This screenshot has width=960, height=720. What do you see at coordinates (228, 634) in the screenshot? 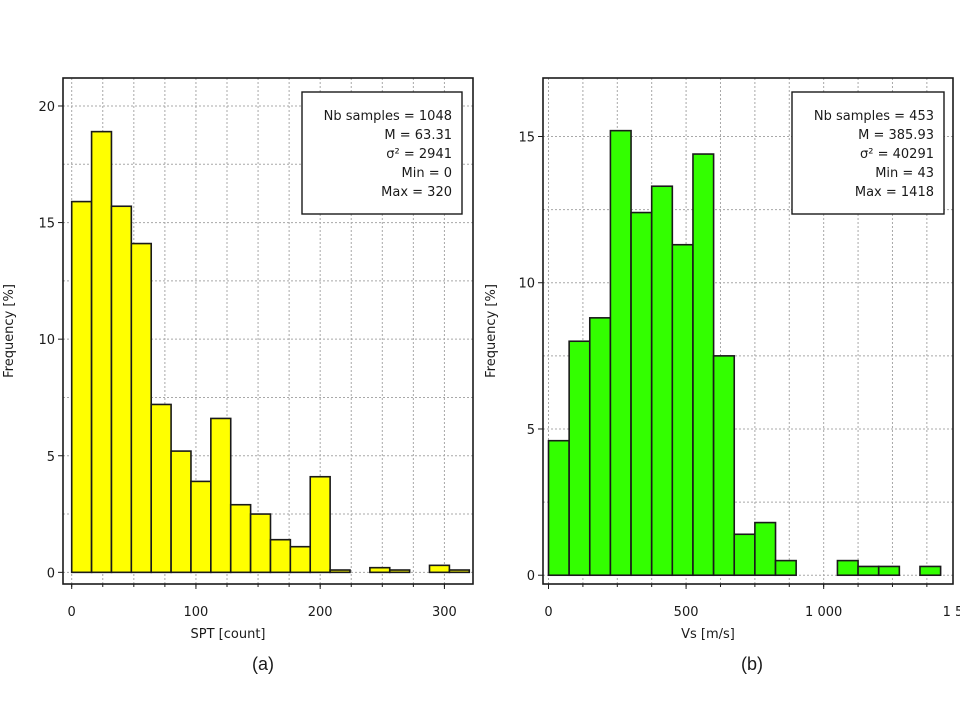
I see `x-axis-label: SPT [count]` at bounding box center [228, 634].